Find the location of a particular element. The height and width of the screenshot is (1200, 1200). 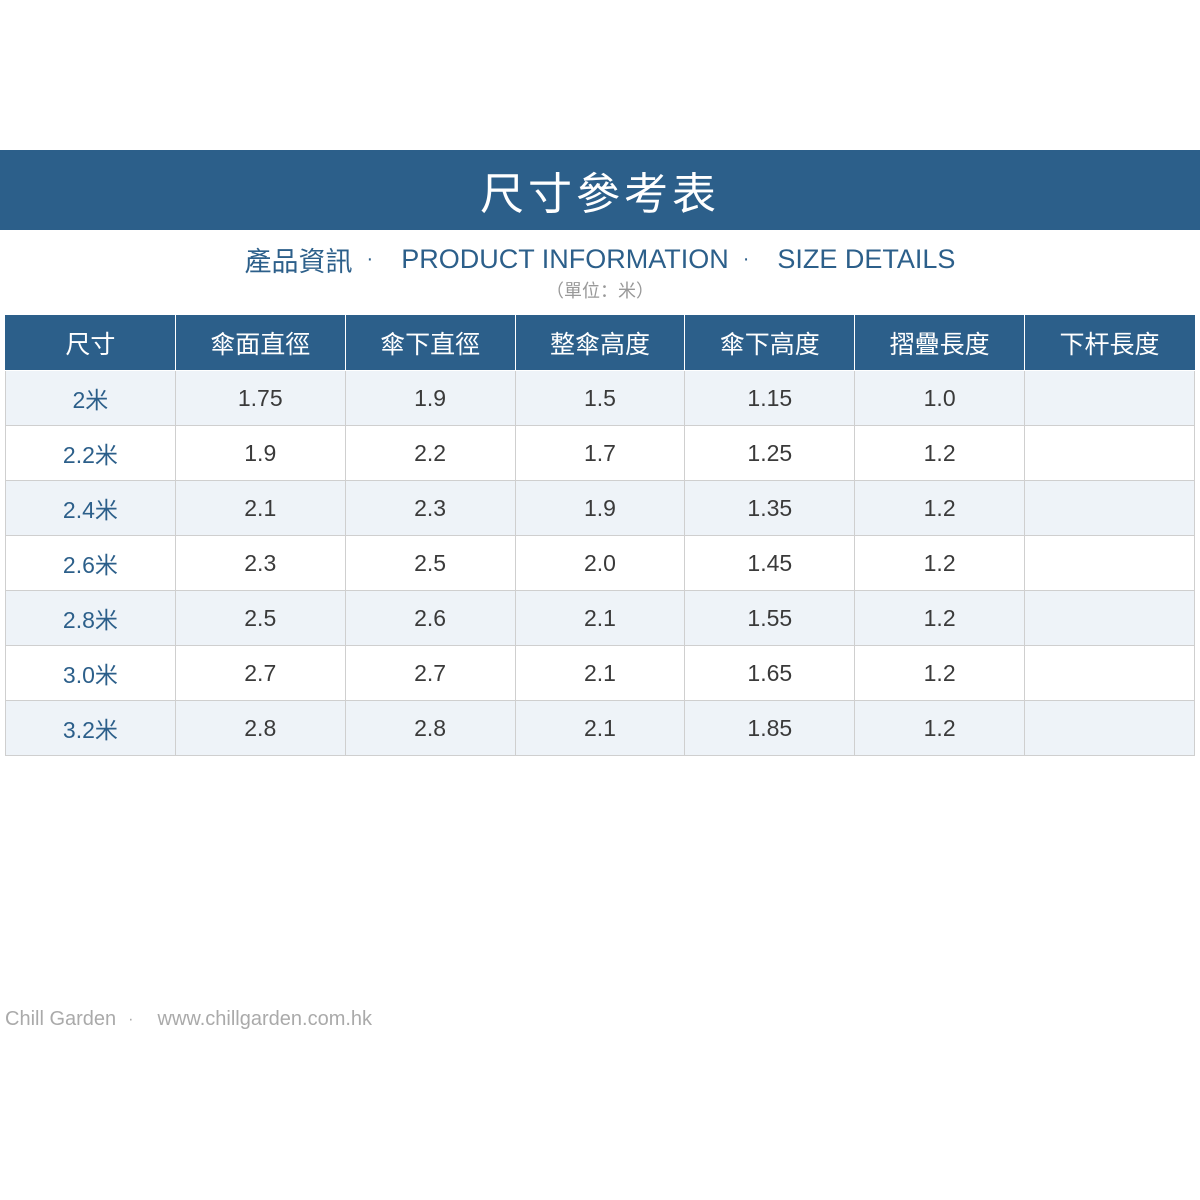

table-row: 3.2米 2.8 2.8 2.1 1.85 1.2 is located at coordinates (600, 728).